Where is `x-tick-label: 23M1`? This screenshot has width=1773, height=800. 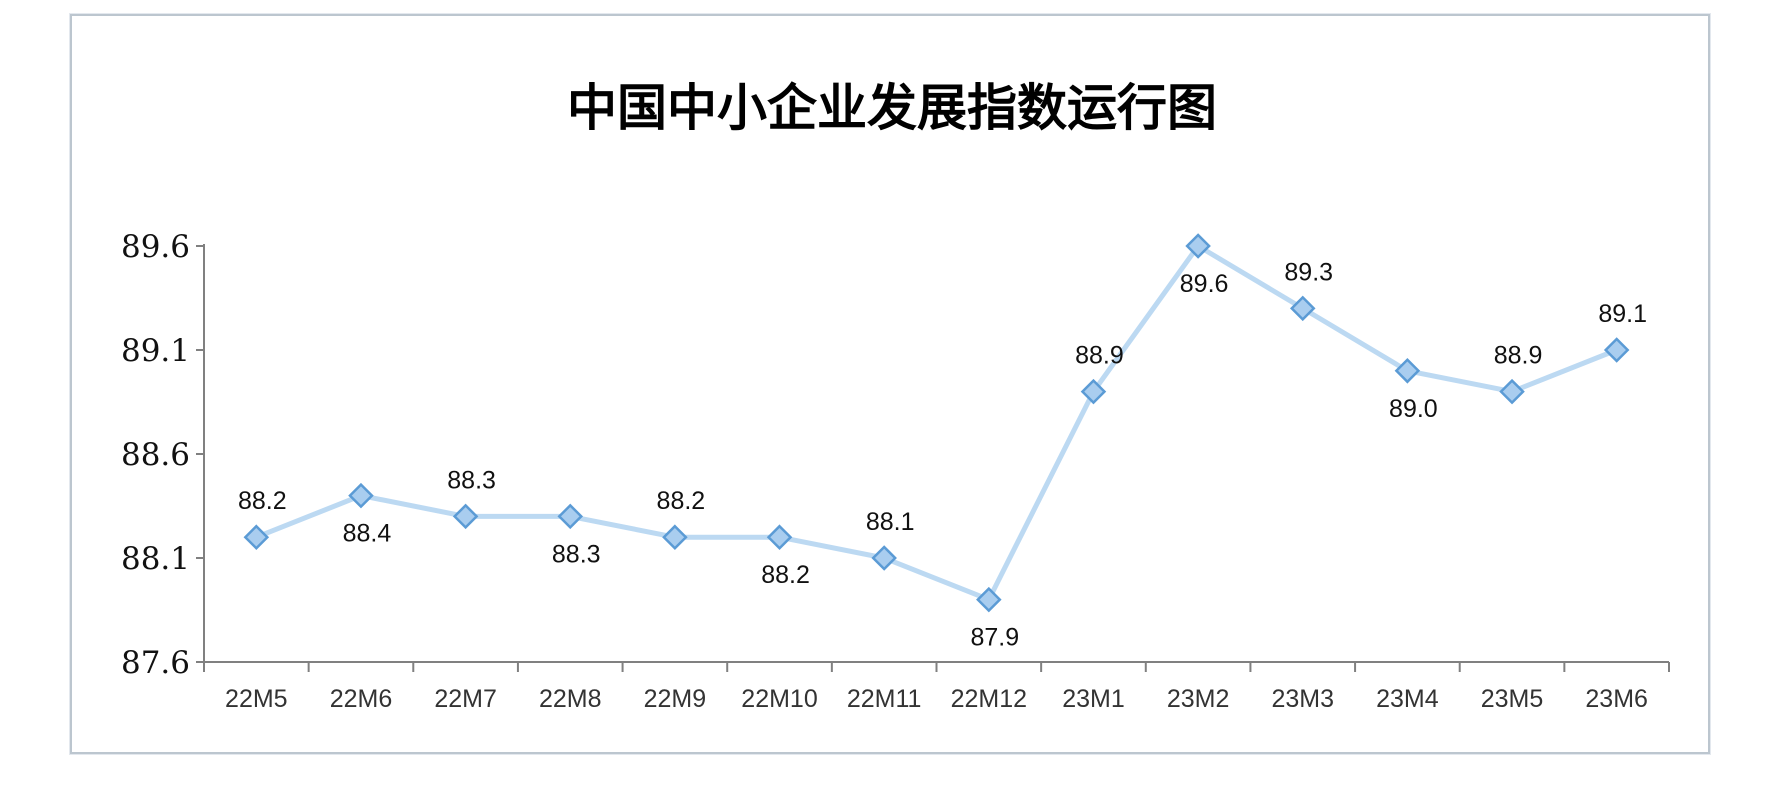 x-tick-label: 23M1 is located at coordinates (1093, 699).